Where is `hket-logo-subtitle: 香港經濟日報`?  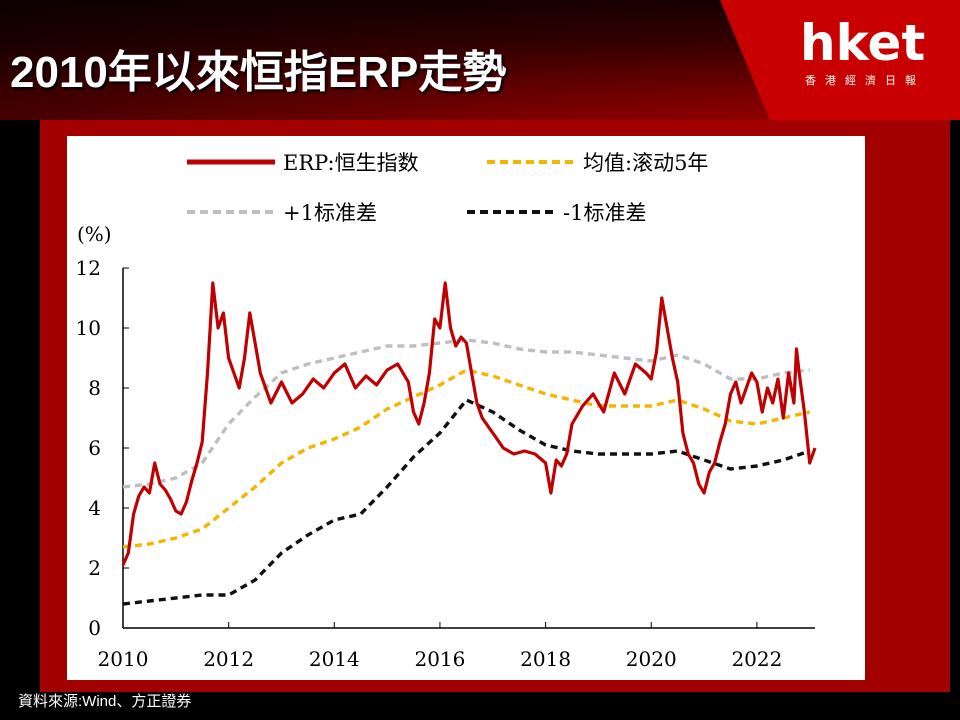
hket-logo-subtitle: 香港經濟日報 is located at coordinates (865, 81).